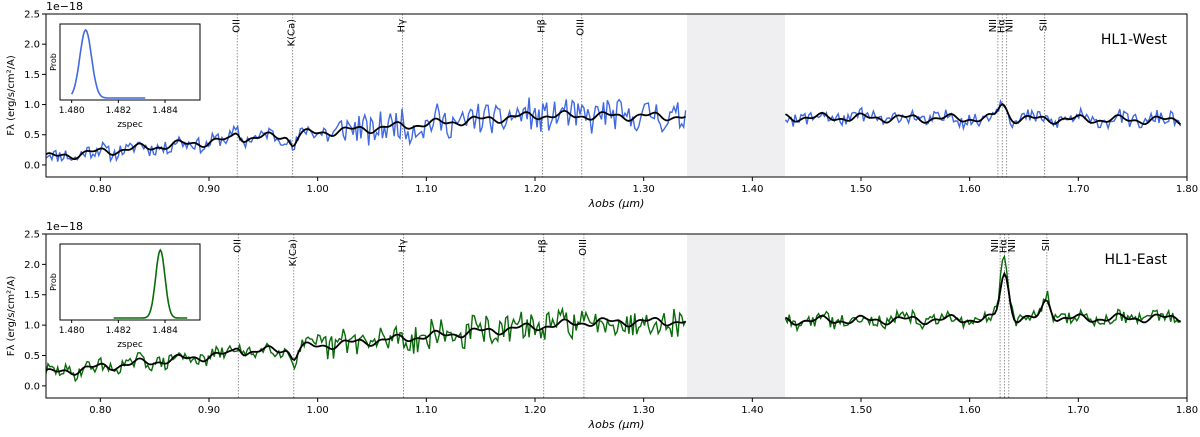  Describe the element at coordinates (1134, 40) in the screenshot. I see `object-label: HL1-West` at that location.